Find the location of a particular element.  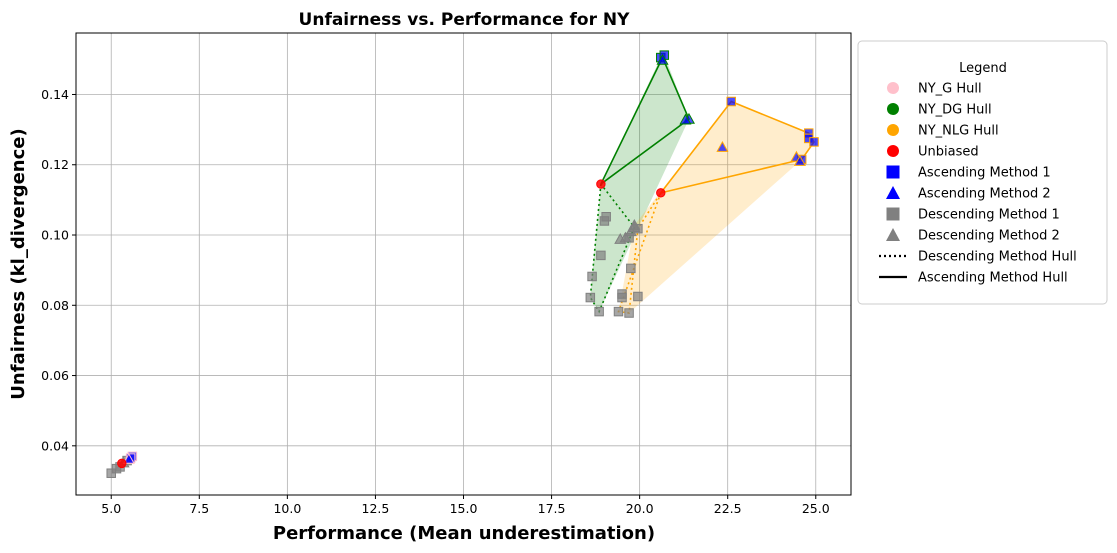

legend-entry-descending-method-1-marker is located at coordinates (893, 214).